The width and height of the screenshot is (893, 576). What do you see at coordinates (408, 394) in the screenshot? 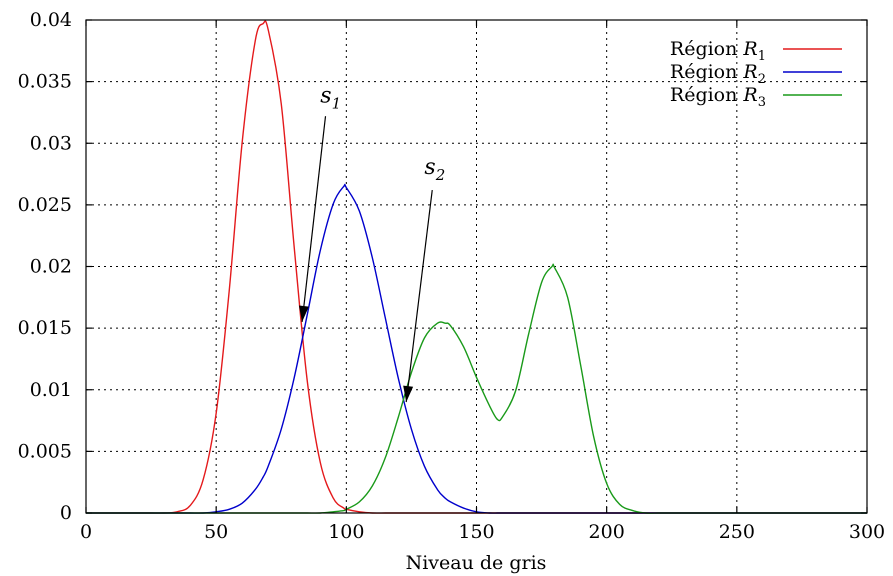
I see `annotation-arrowhead-s2` at bounding box center [408, 394].